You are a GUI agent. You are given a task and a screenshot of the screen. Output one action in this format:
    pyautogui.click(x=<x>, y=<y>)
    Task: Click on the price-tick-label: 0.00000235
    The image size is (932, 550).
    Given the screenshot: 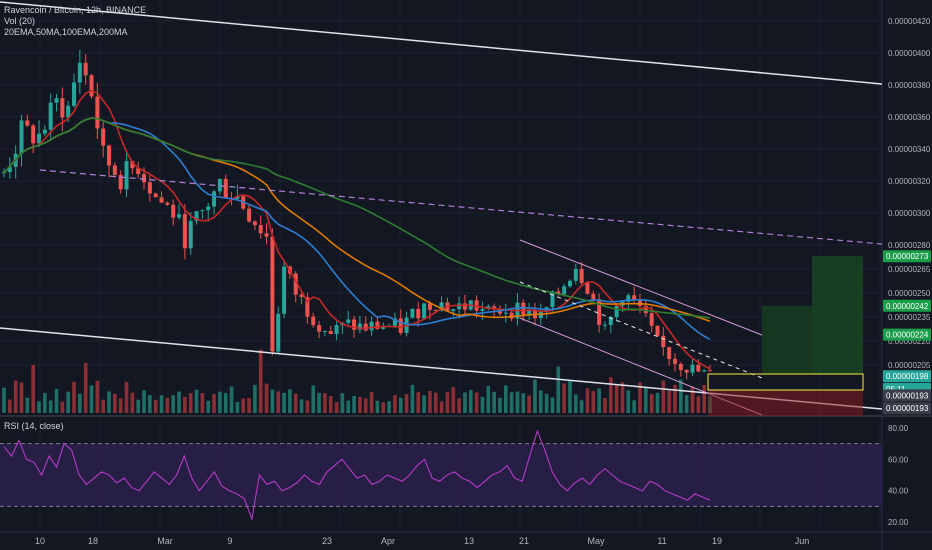 What is the action you would take?
    pyautogui.click(x=909, y=317)
    